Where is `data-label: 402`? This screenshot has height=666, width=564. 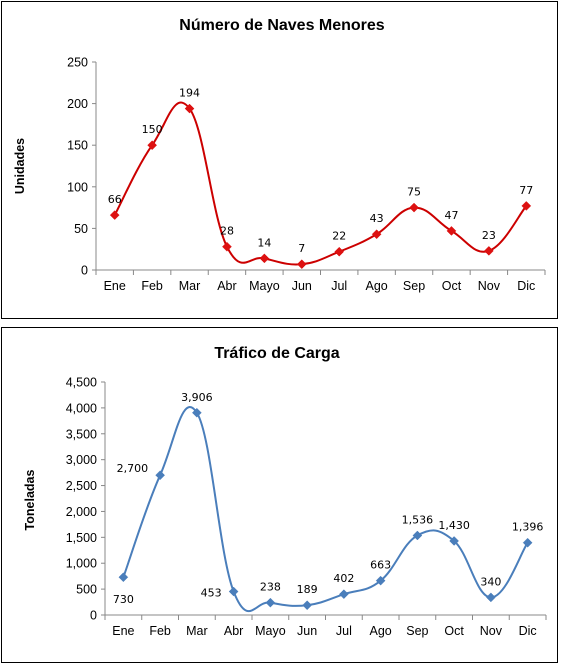
data-label: 402 is located at coordinates (343, 578).